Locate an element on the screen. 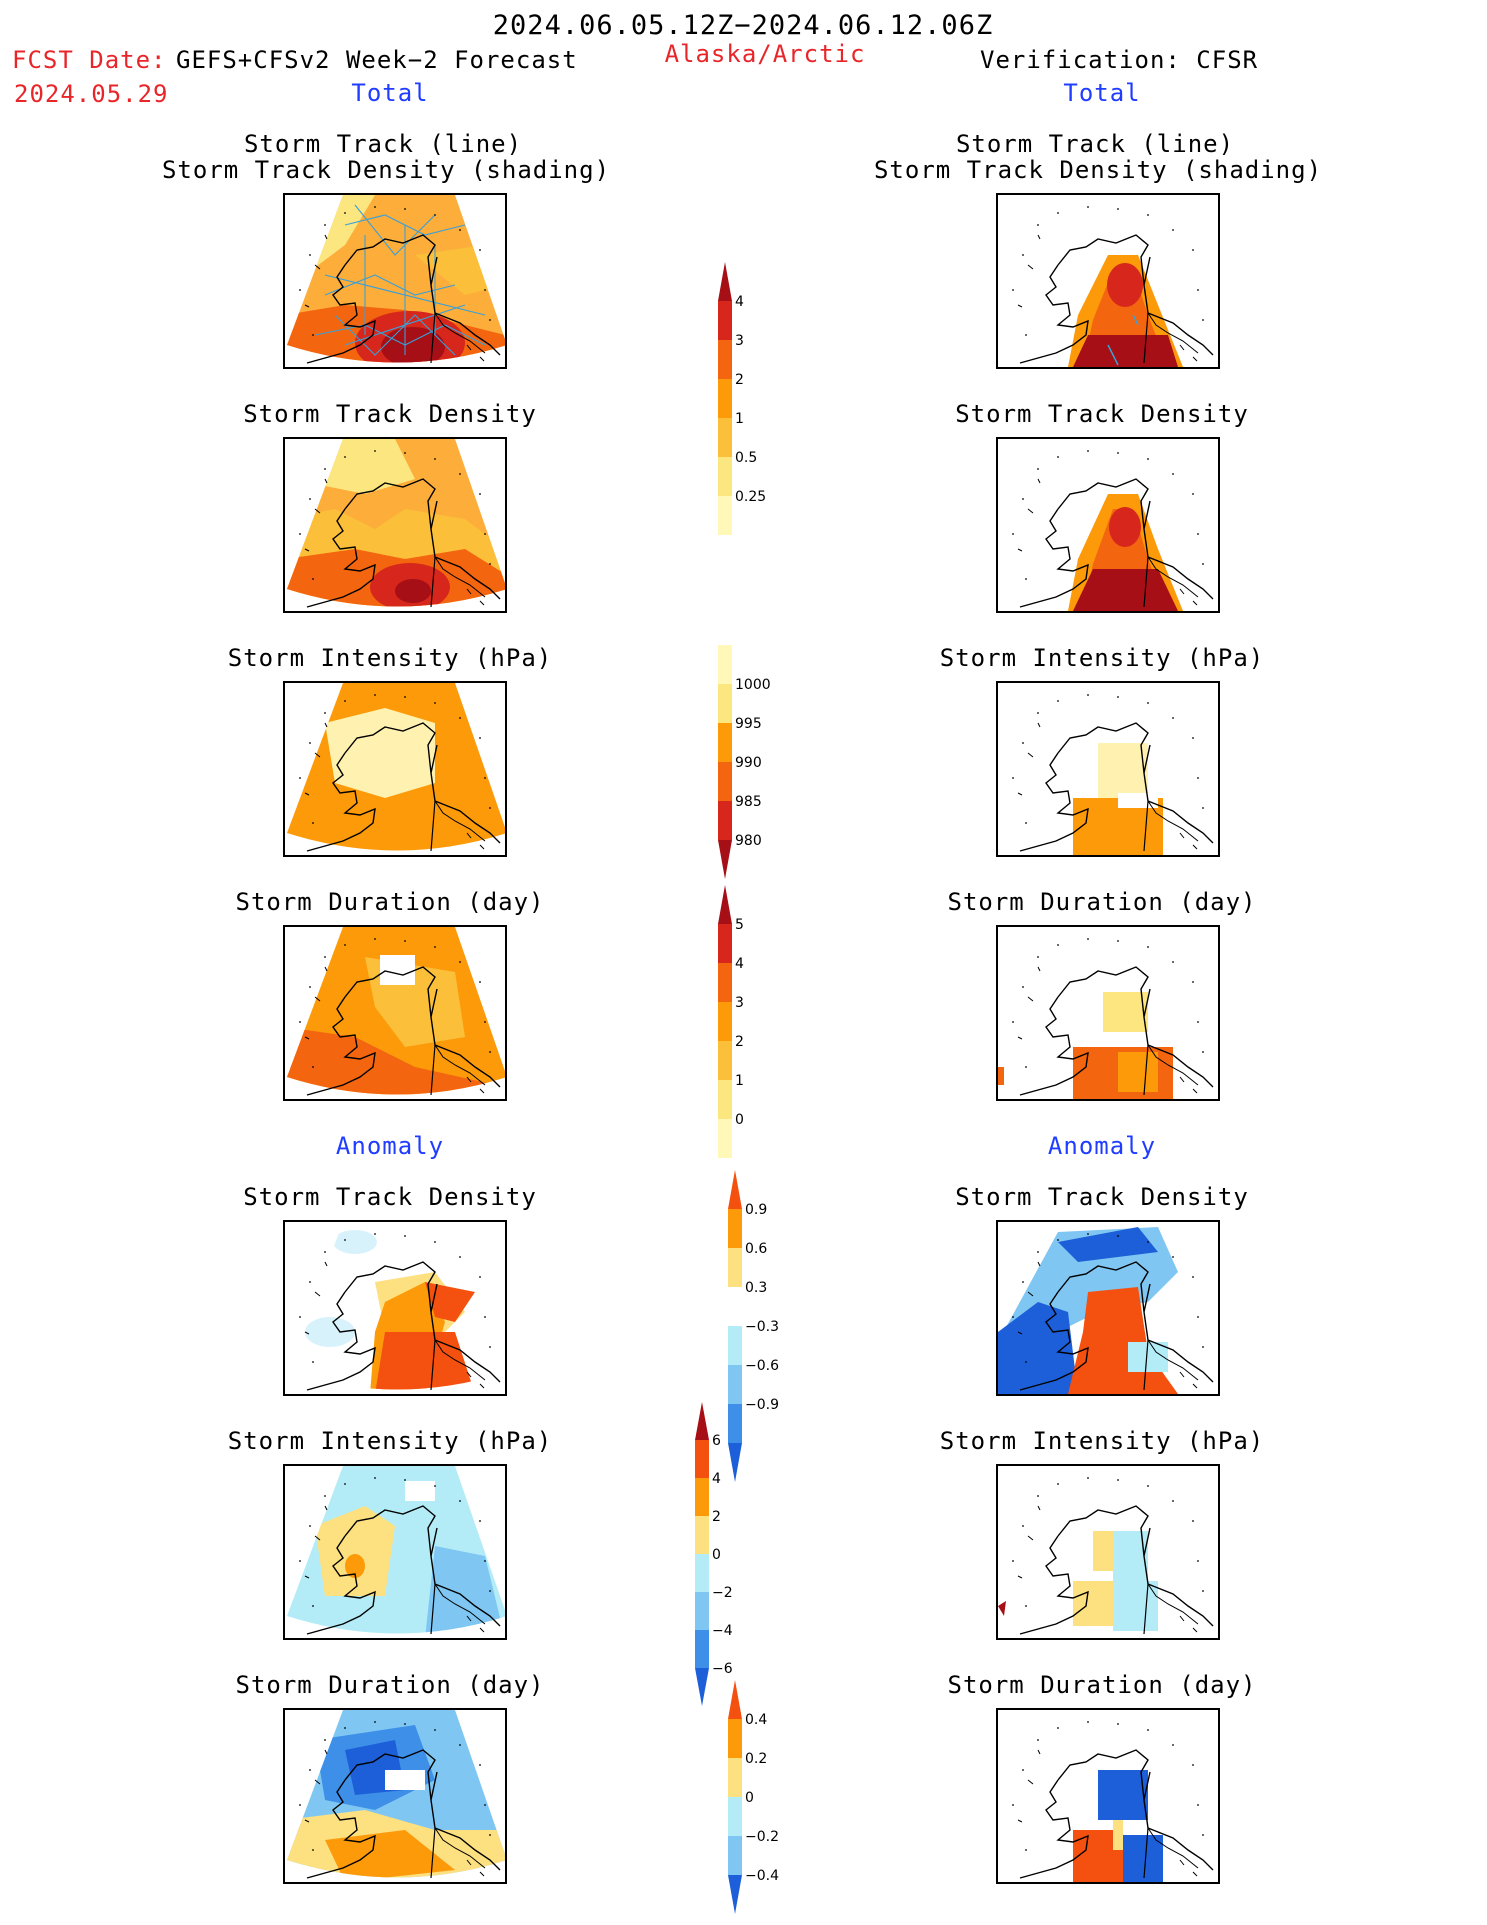 Image resolution: width=1487 pixels, height=1925 pixels. title-anom-intensity-right: Storm Intensity (hPa) is located at coordinates (1102, 1441).